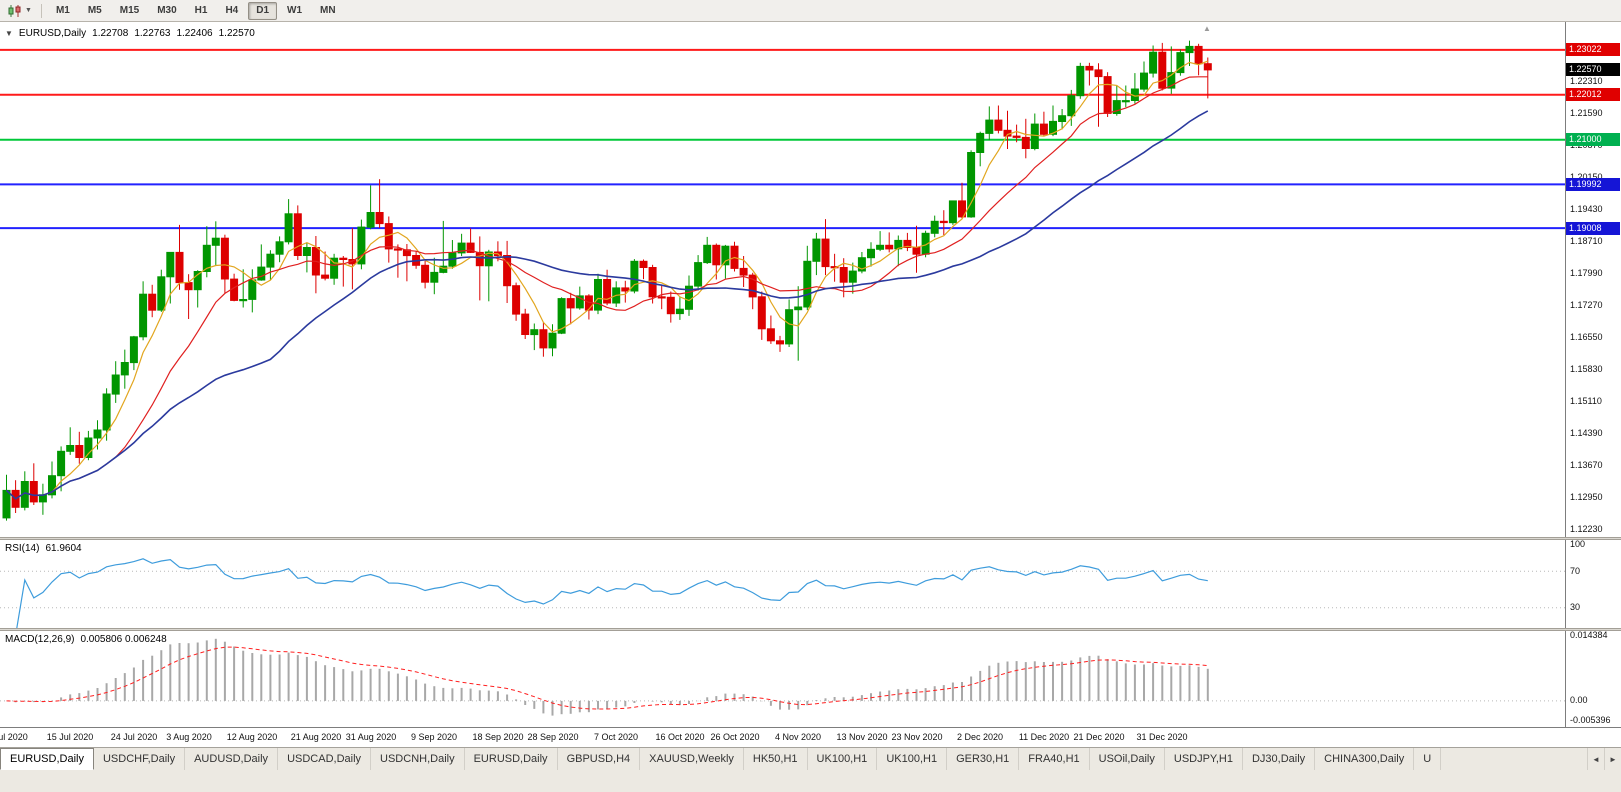  Describe the element at coordinates (1054, 759) in the screenshot. I see `chart-tab-fra40-h1: FRA40,H1` at that location.